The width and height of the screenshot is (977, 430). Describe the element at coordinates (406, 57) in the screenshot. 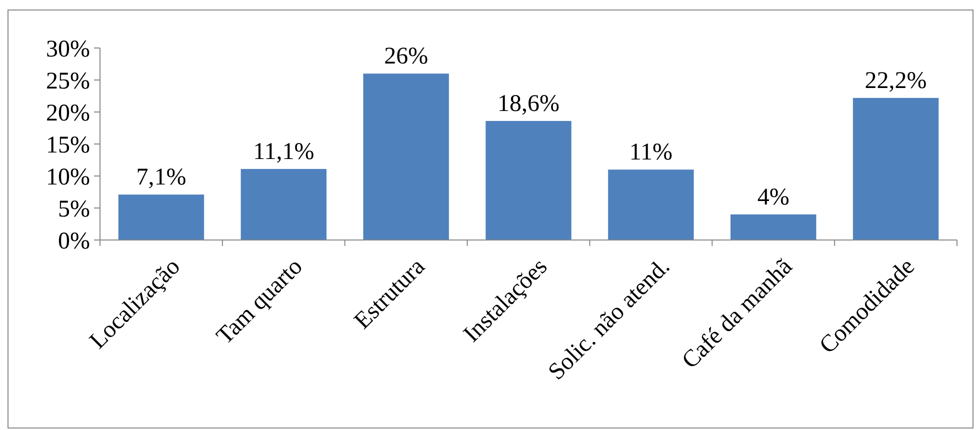

I see `data-label: 26%` at that location.